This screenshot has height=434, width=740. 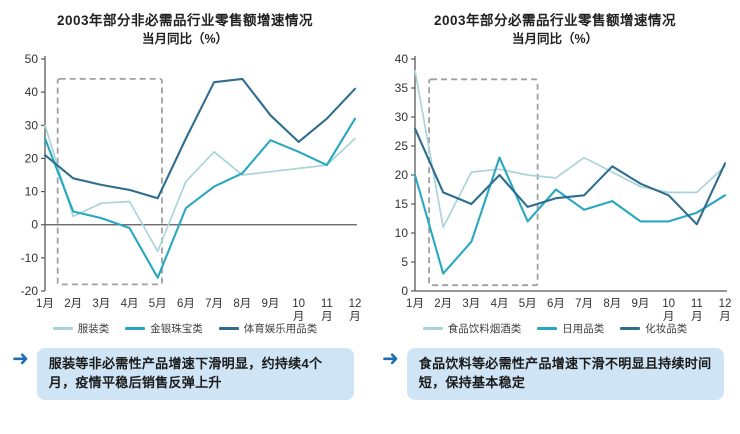 I want to click on y-axis-label: 5, so click(x=404, y=262).